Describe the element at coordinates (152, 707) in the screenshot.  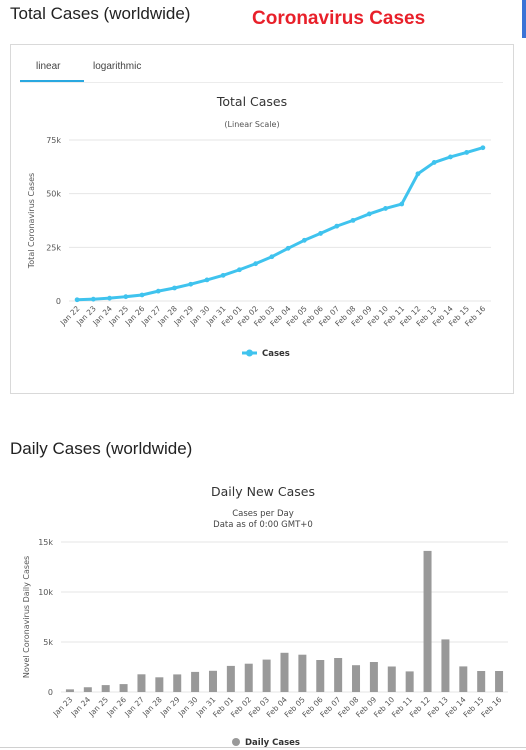
I see `x-tick-label: Jan 28` at that location.